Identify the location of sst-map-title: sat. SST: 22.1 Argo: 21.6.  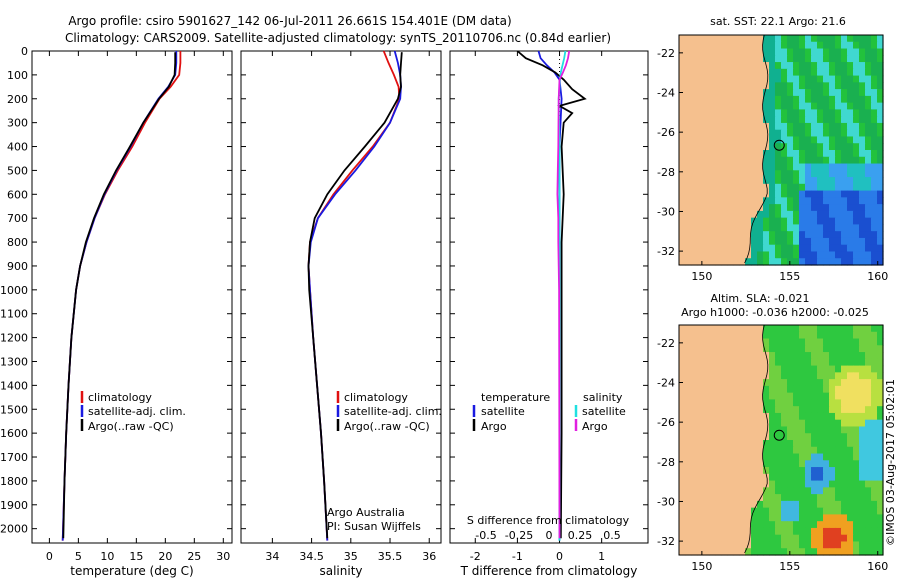
(778, 21).